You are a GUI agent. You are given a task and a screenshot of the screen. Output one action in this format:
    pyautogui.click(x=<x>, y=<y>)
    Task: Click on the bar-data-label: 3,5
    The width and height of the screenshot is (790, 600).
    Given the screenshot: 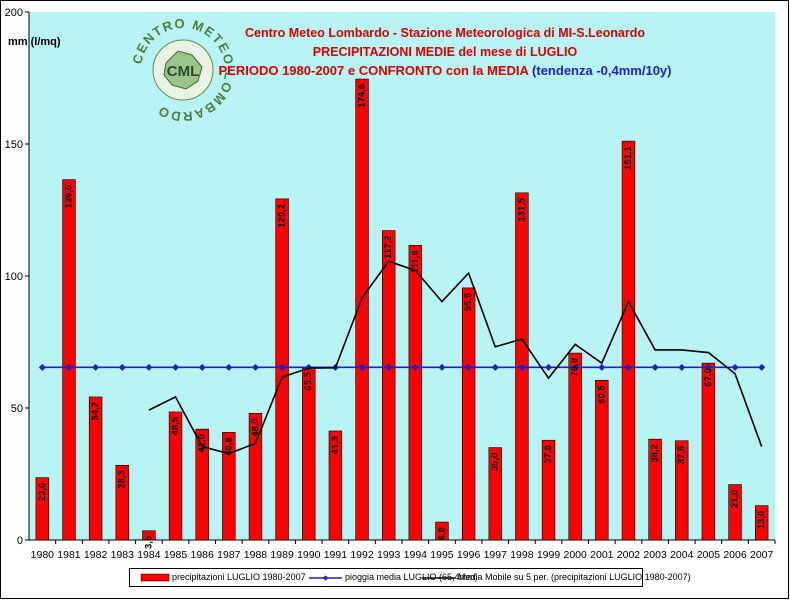 What is the action you would take?
    pyautogui.click(x=148, y=542)
    